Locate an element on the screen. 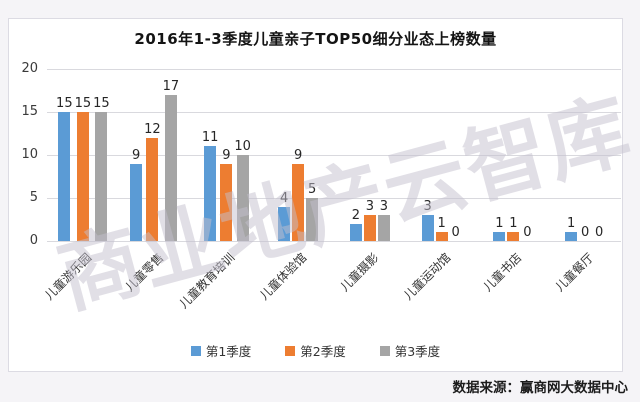 The width and height of the screenshot is (640, 402). bar-group-7: 1 1 0 儿童书店 is located at coordinates (514, 181).